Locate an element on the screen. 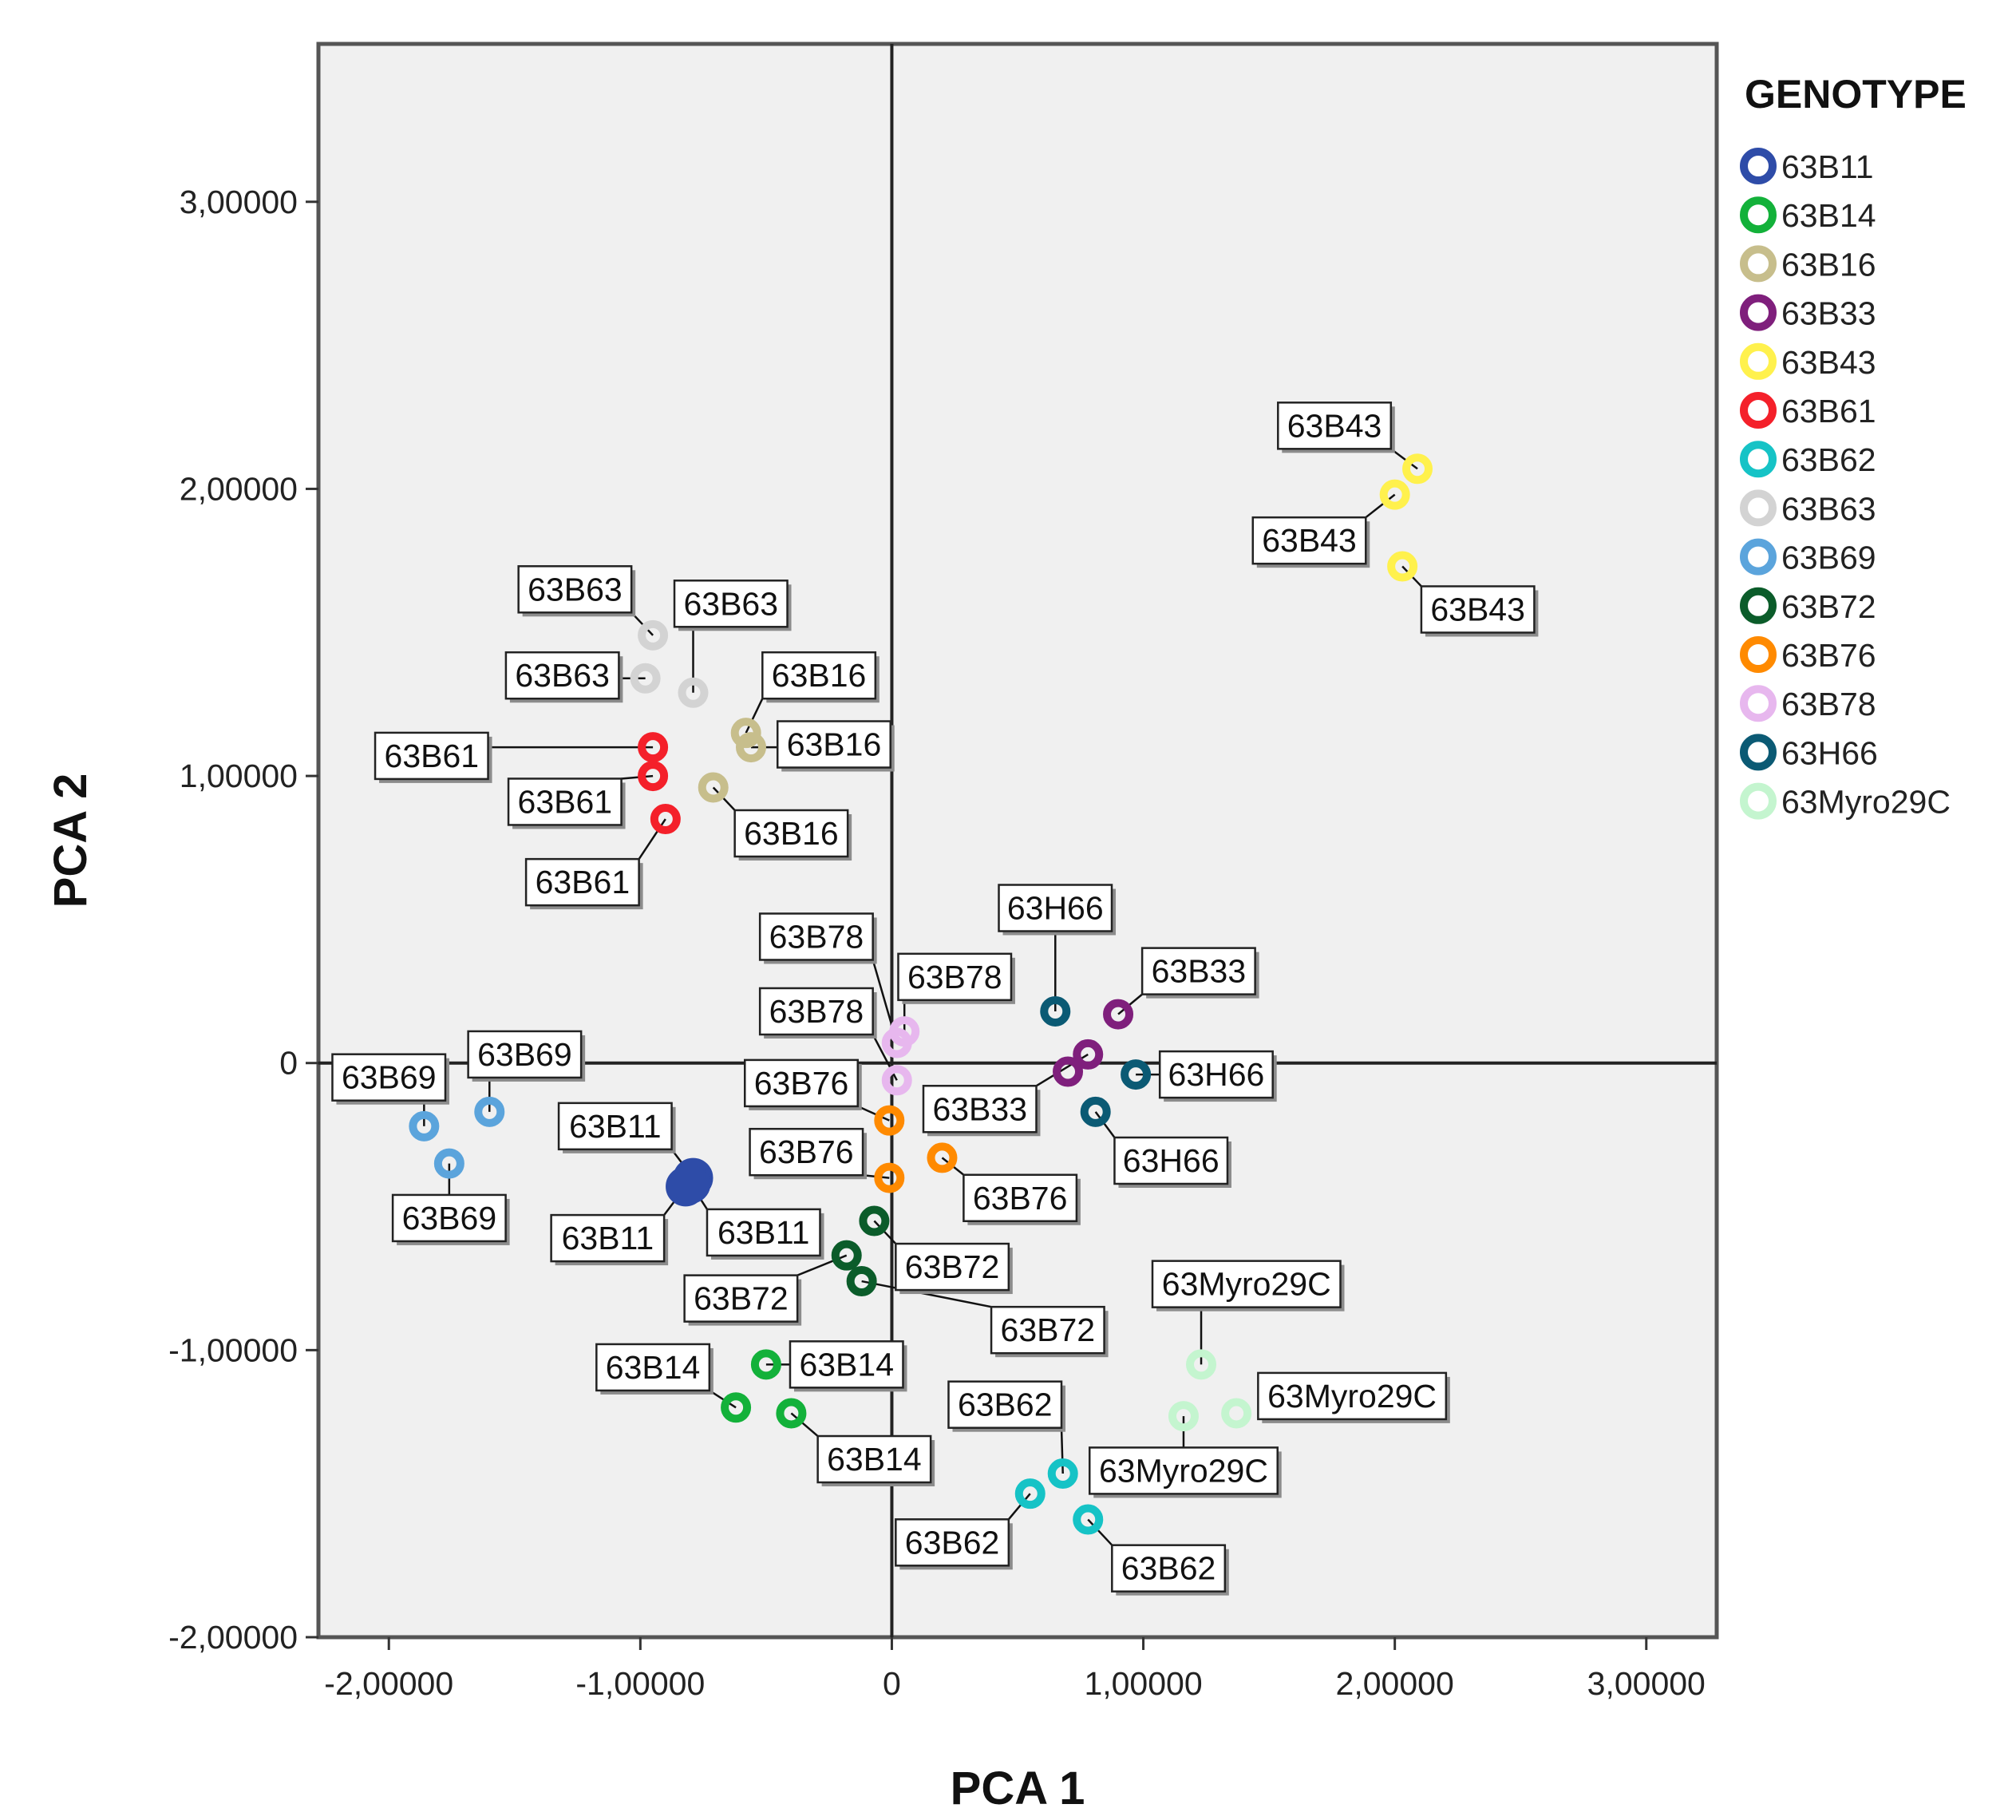 The image size is (2016, 1820). legend-label: 63B61 is located at coordinates (1828, 411).